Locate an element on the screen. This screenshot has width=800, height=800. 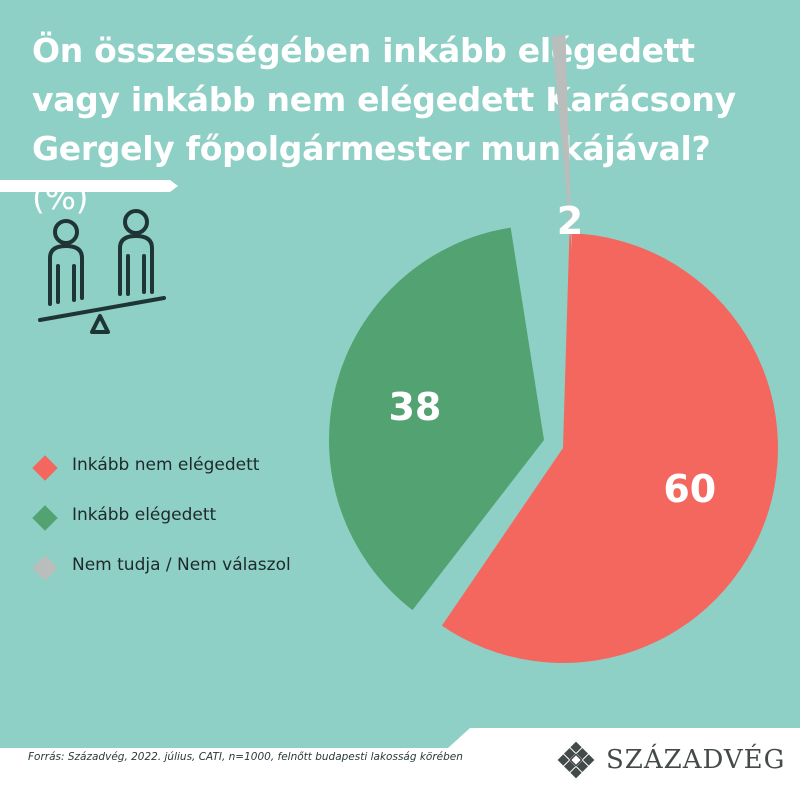
legend-label-not-satisfied: Inkább nem elégedett is located at coordinates (166, 465).